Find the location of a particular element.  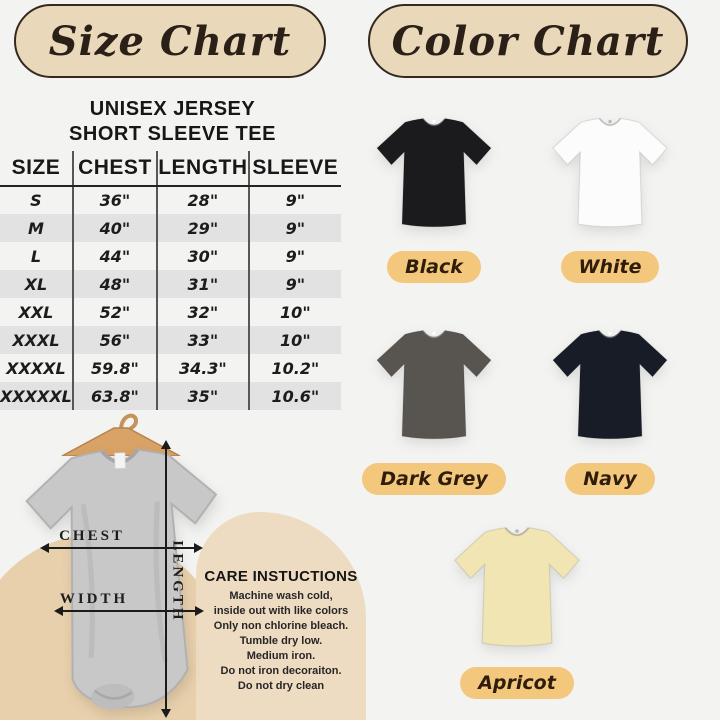

measurement-value: 40" is located at coordinates (114, 228).